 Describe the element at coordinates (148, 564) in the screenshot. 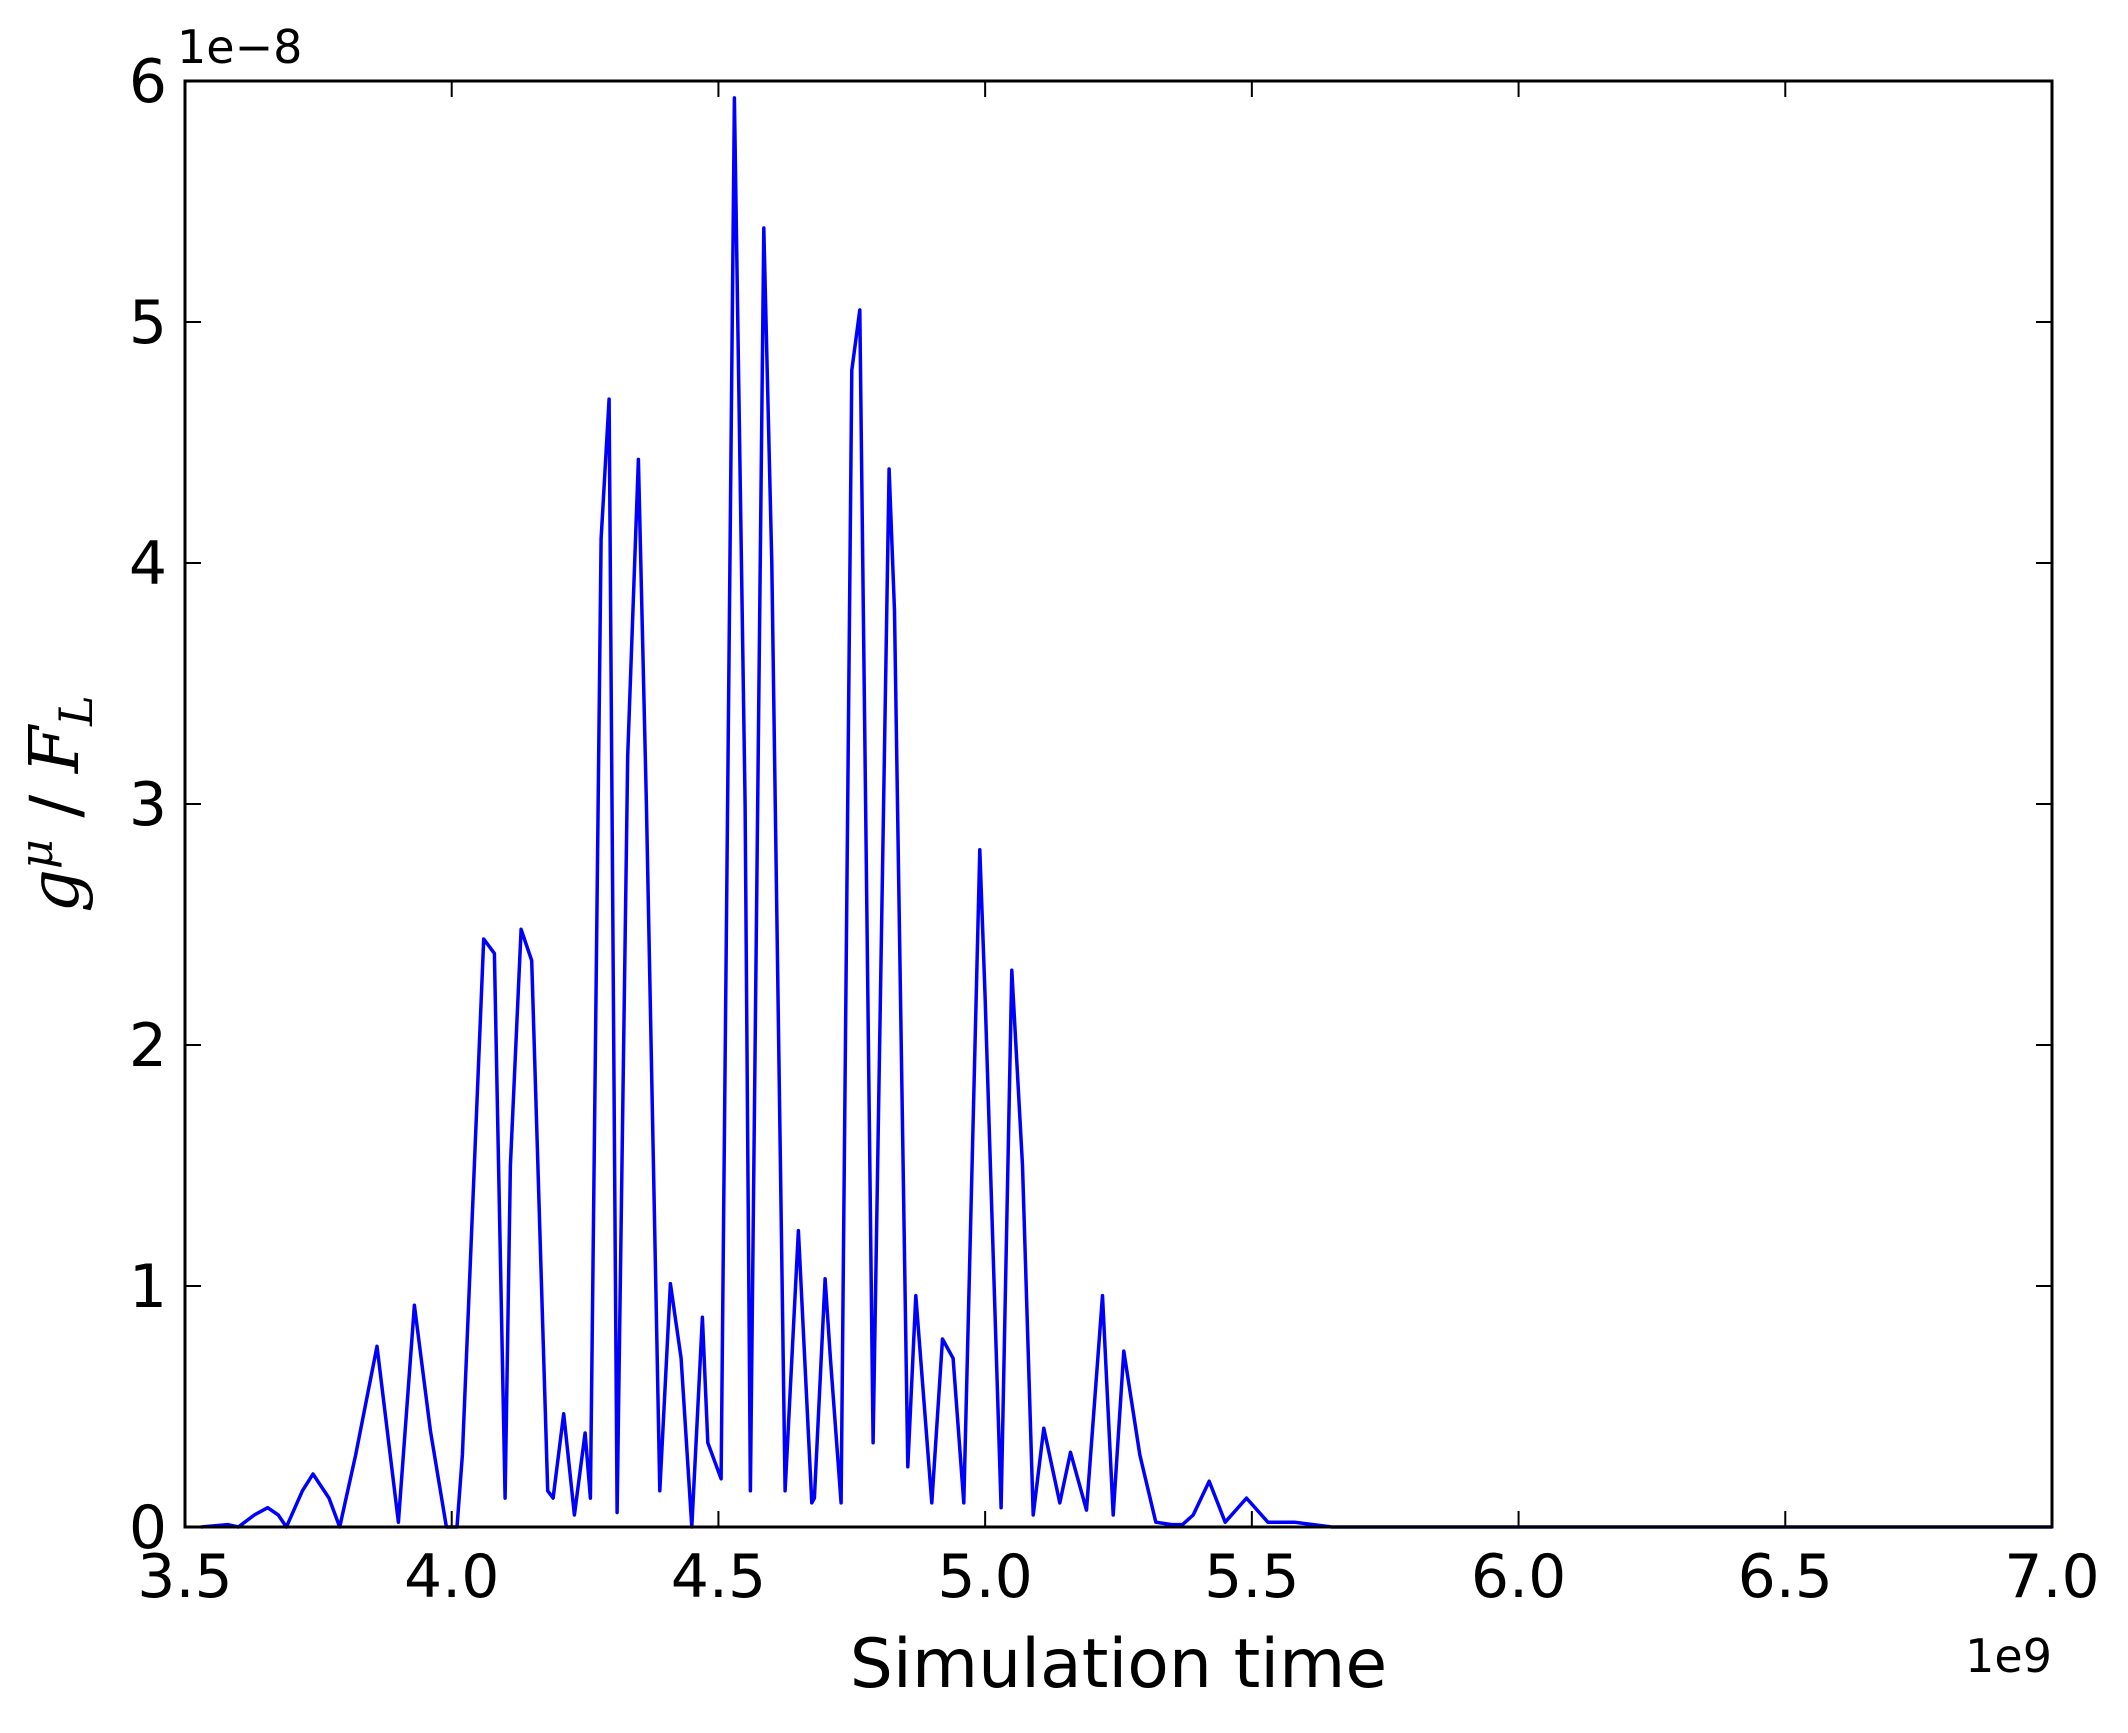

I see `y-tick-label: 4` at that location.